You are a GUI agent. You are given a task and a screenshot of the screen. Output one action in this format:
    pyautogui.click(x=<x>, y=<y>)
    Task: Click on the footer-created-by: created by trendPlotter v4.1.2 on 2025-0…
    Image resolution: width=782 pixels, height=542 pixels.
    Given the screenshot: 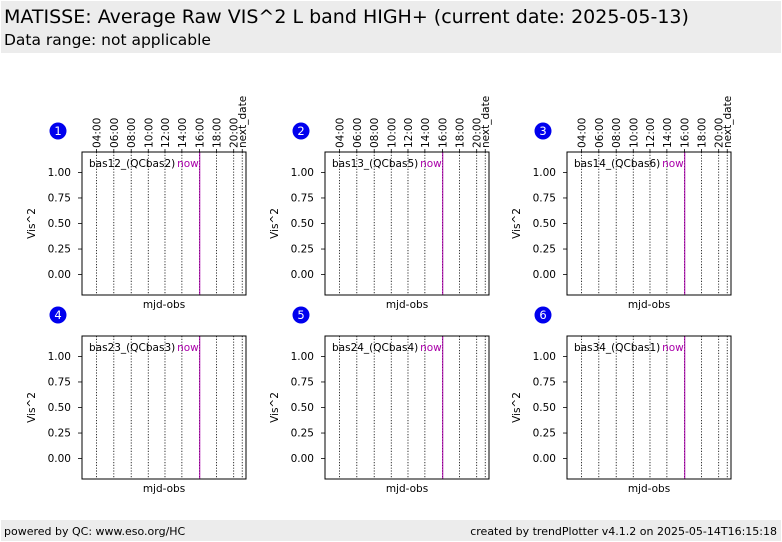 What is the action you would take?
    pyautogui.click(x=623, y=531)
    